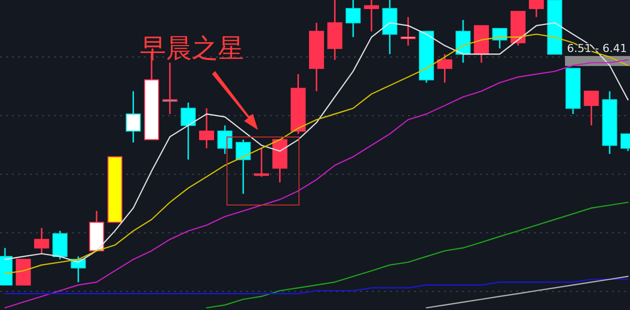  I want to click on annotation: 早晨之星, so click(192, 49).